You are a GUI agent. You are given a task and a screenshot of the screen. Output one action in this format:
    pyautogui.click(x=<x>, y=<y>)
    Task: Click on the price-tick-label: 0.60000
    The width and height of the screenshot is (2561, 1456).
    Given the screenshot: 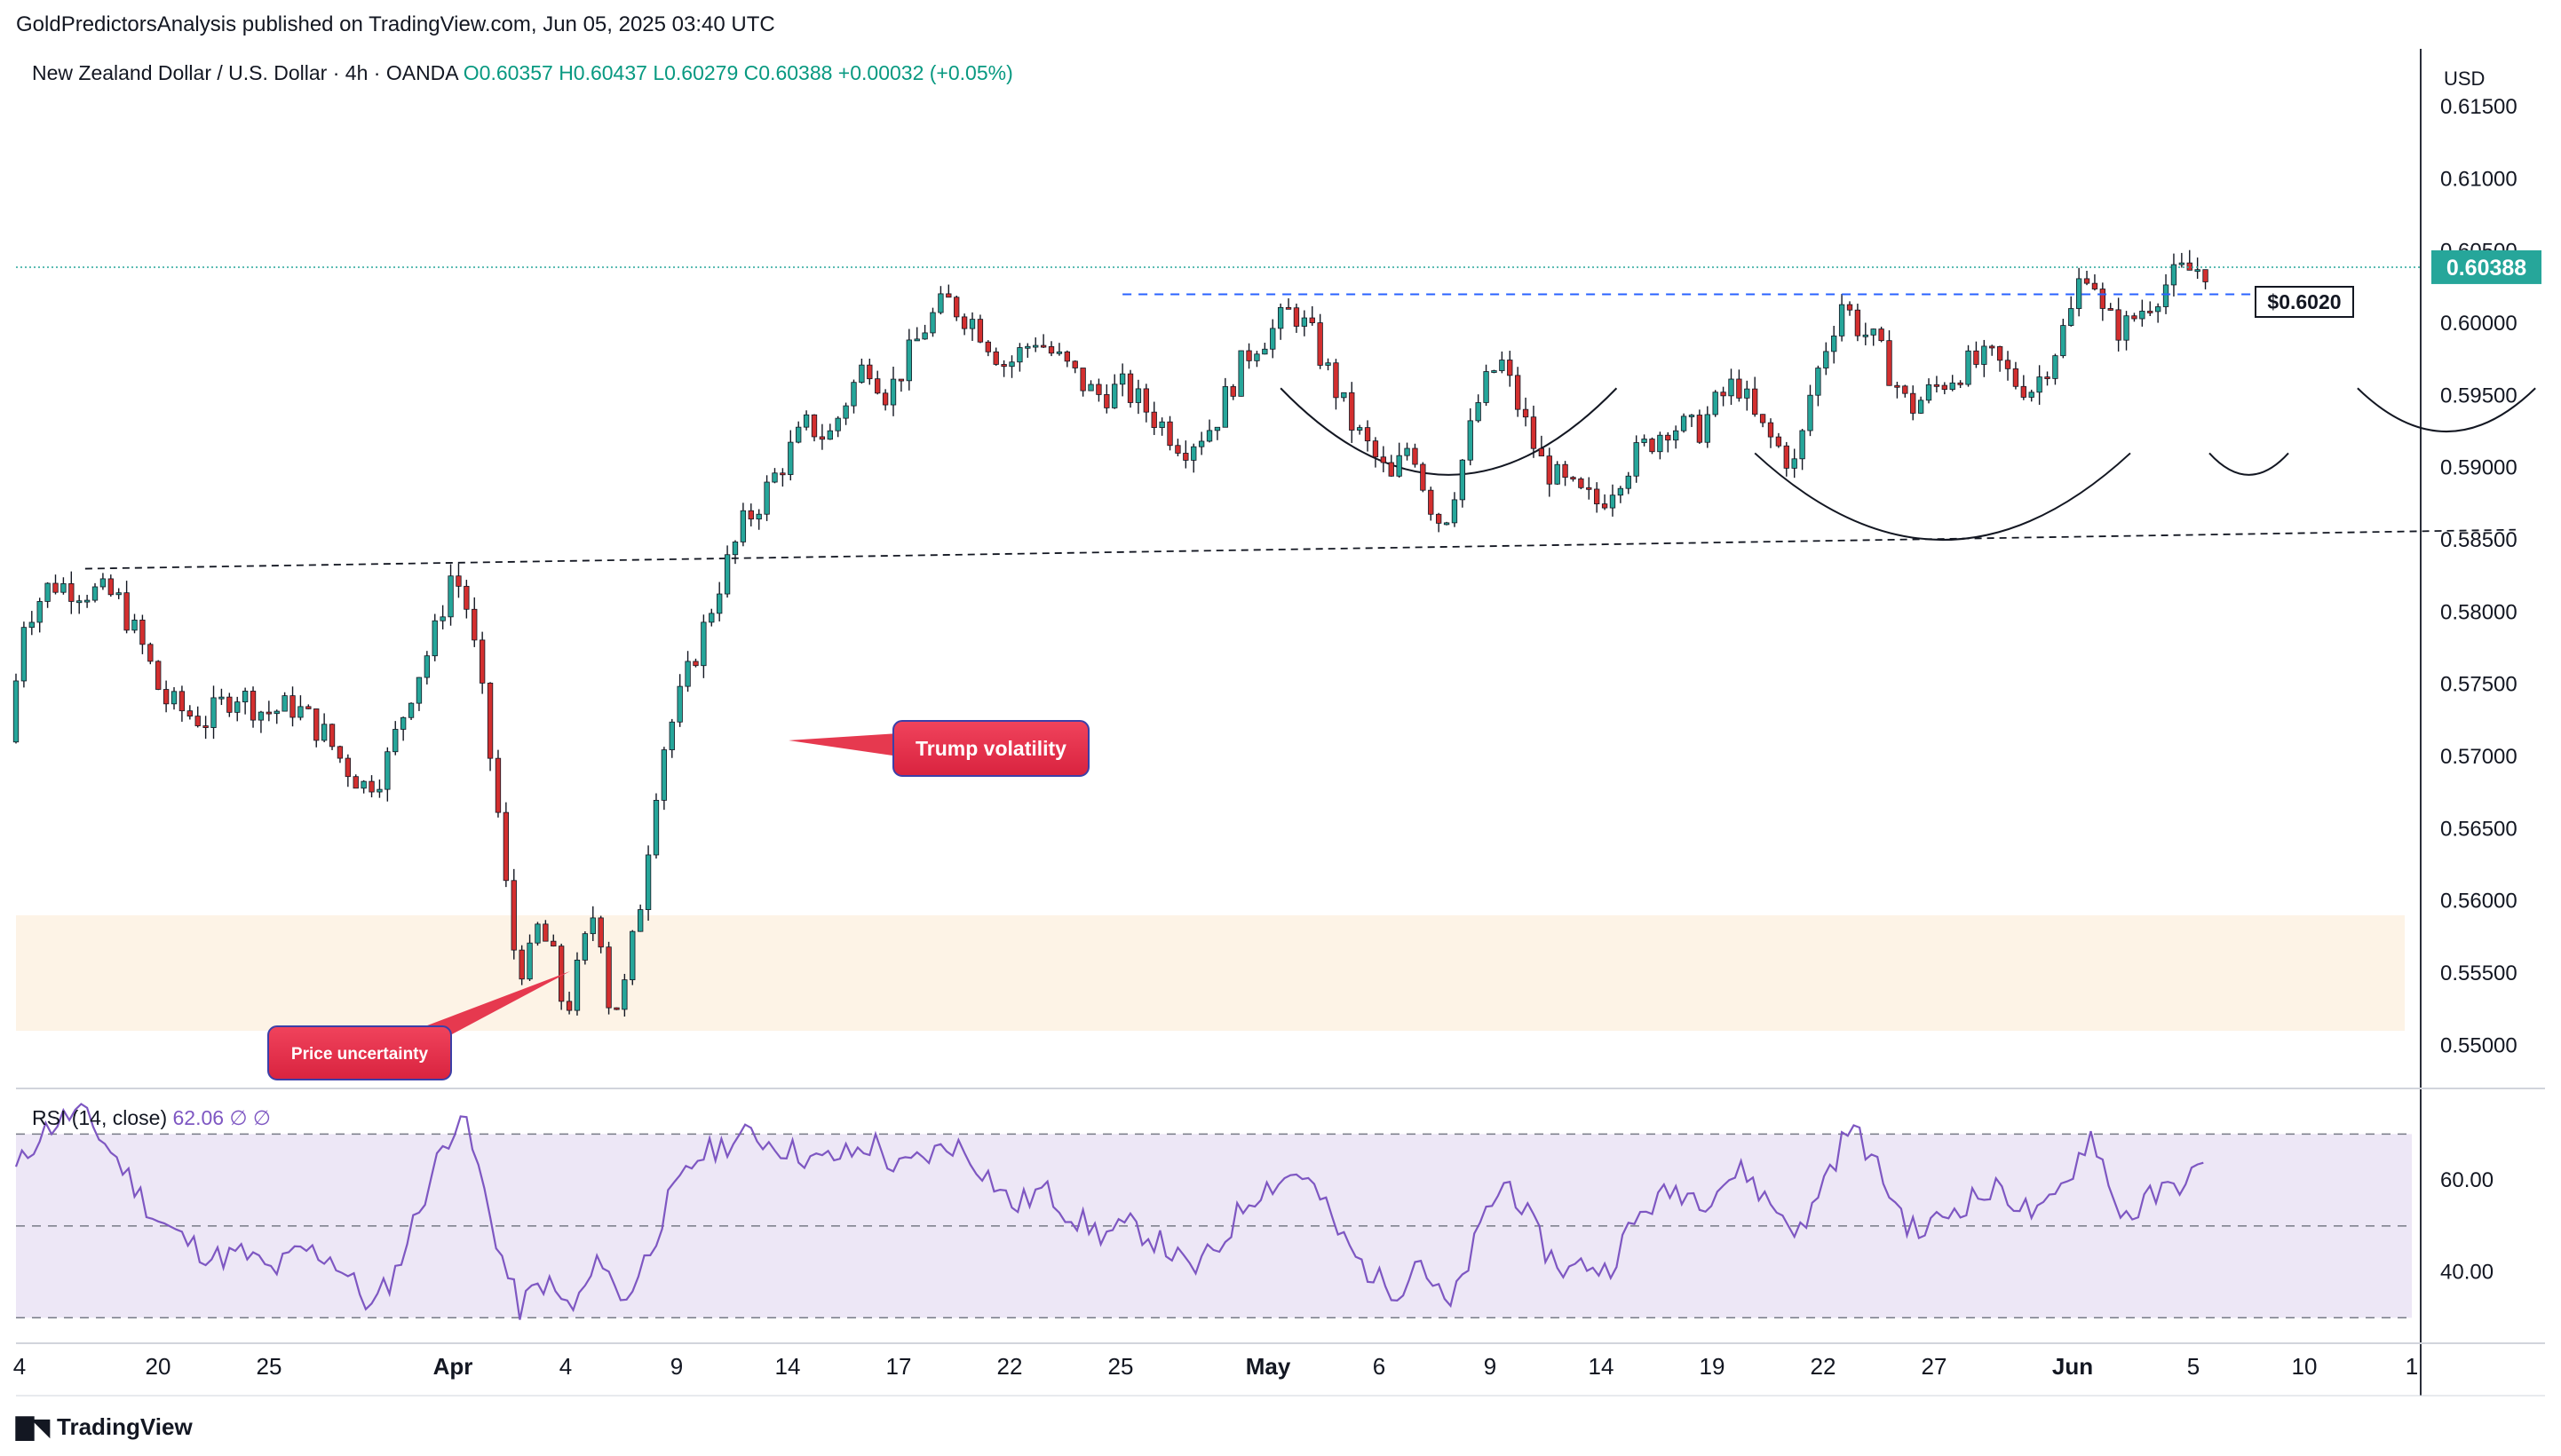 What is the action you would take?
    pyautogui.click(x=2478, y=324)
    